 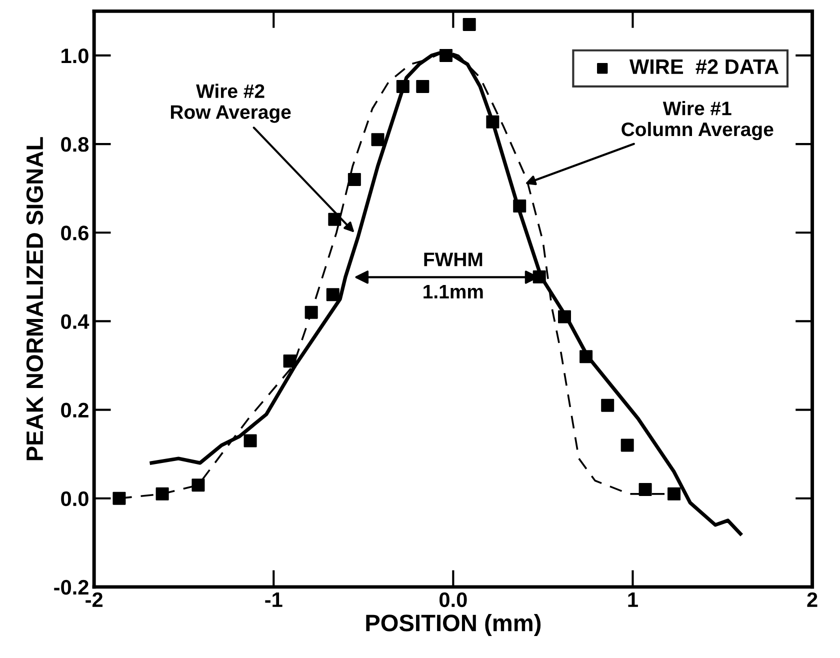 What do you see at coordinates (74, 233) in the screenshot?
I see `y-tick-label: 0.6` at bounding box center [74, 233].